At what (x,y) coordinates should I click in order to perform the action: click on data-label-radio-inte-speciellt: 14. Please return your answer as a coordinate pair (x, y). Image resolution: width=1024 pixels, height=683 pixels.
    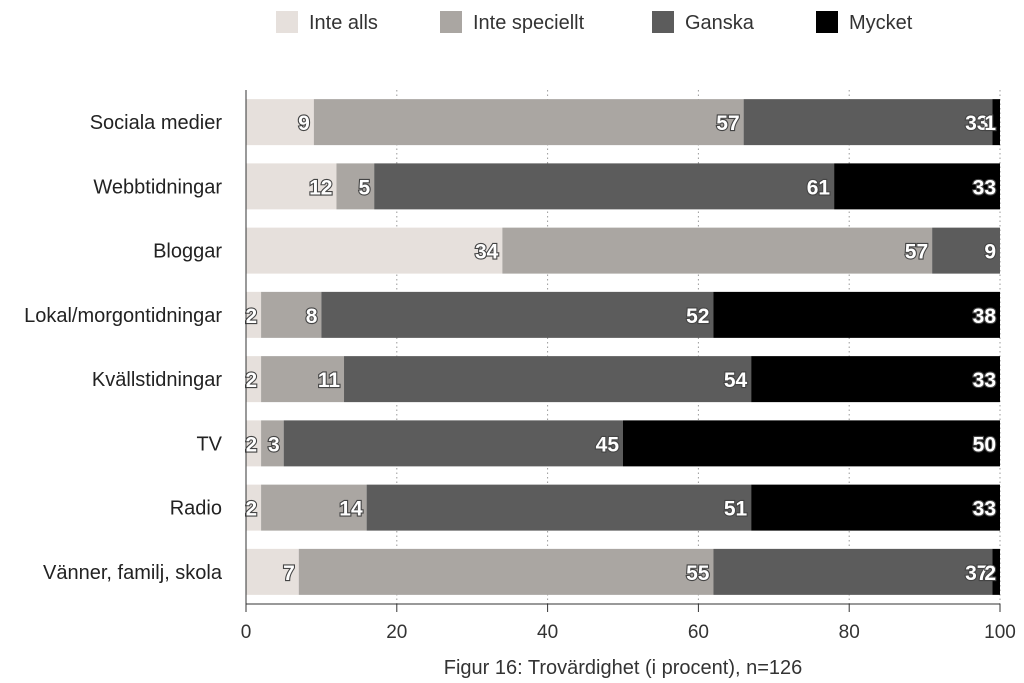
    Looking at the image, I should click on (351, 509).